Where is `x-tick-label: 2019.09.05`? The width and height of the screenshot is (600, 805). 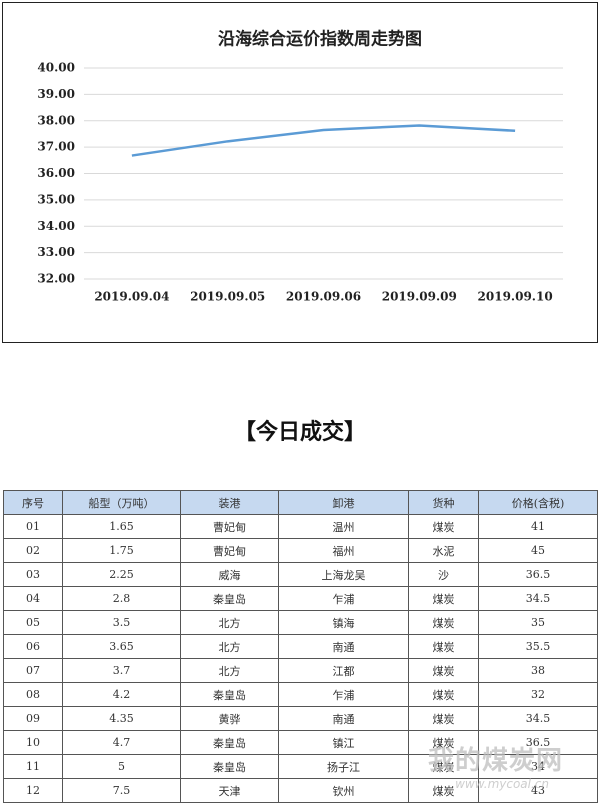
x-tick-label: 2019.09.05 is located at coordinates (227, 297).